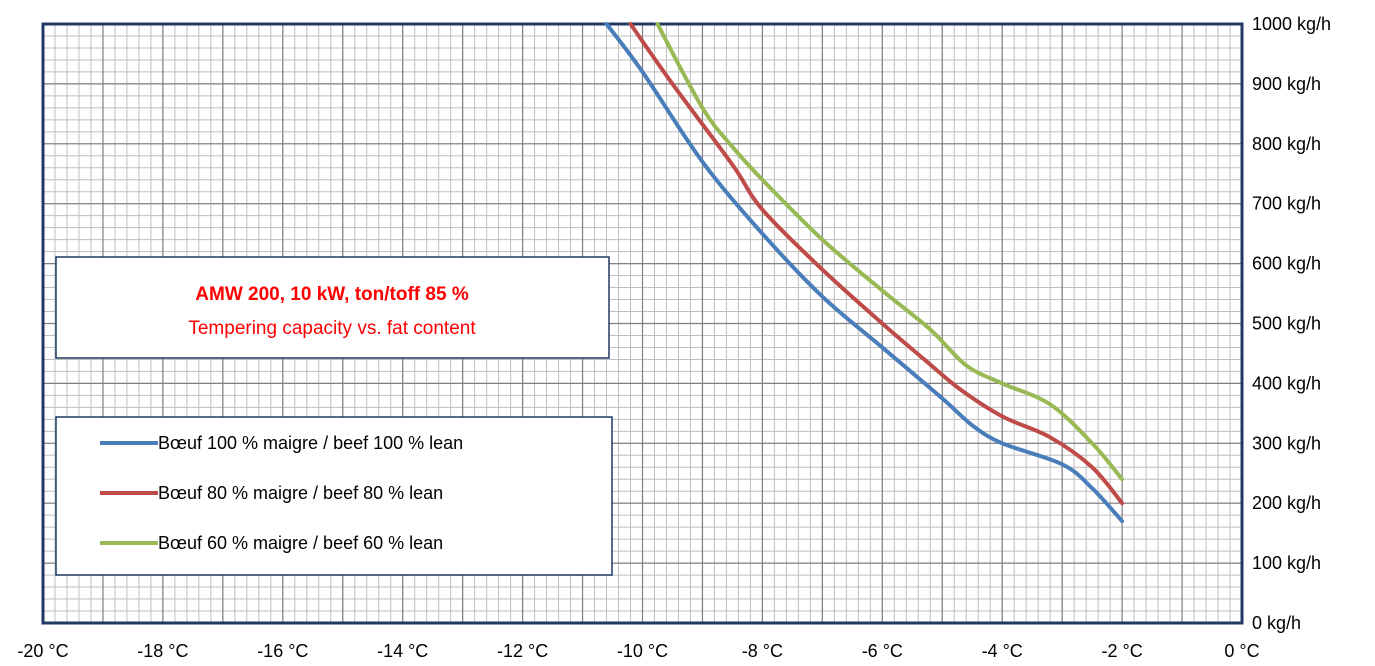 This screenshot has height=666, width=1375. Describe the element at coordinates (1286, 563) in the screenshot. I see `y-tick-label: 100 kg/h` at that location.